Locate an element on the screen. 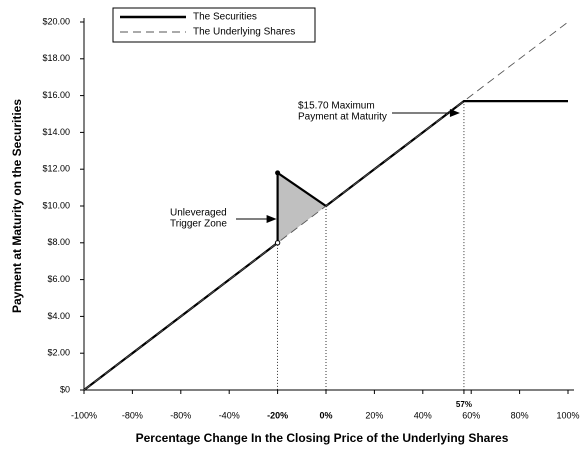 Image resolution: width=586 pixels, height=451 pixels. x-tick-label: -100% is located at coordinates (84, 415).